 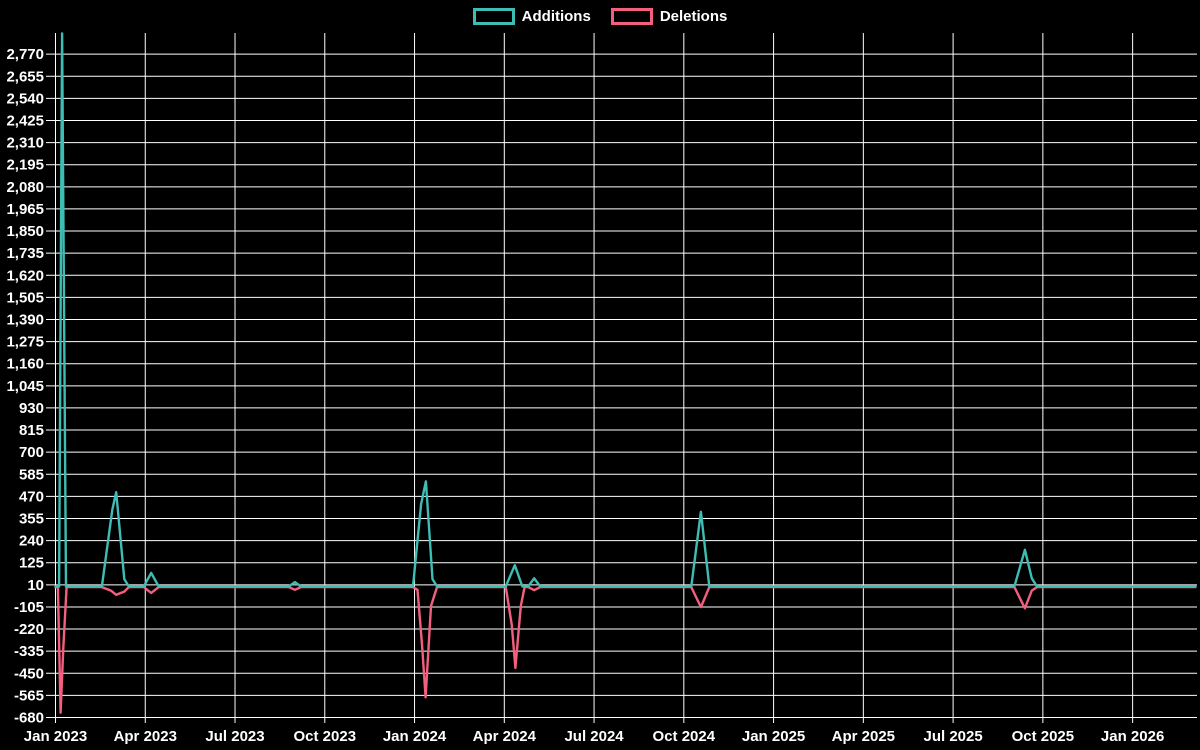 I want to click on chart-legend: Additions Deletions, so click(x=600, y=16).